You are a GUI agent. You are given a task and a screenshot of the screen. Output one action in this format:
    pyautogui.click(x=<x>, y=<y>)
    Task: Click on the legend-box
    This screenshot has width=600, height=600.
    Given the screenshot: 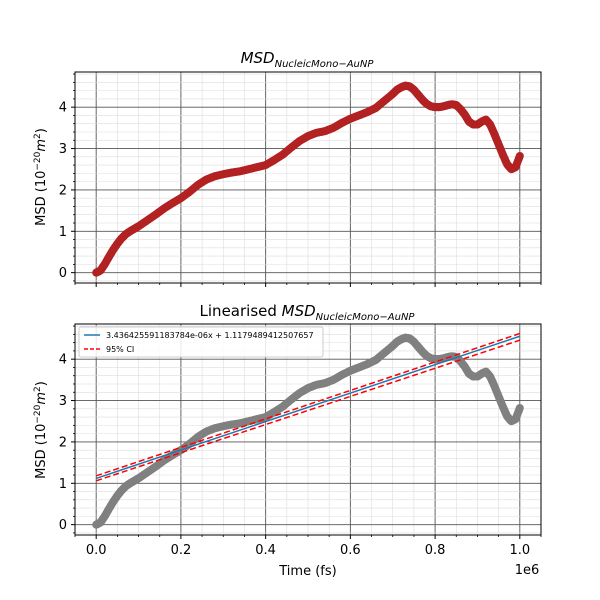 What is the action you would take?
    pyautogui.click(x=201, y=342)
    